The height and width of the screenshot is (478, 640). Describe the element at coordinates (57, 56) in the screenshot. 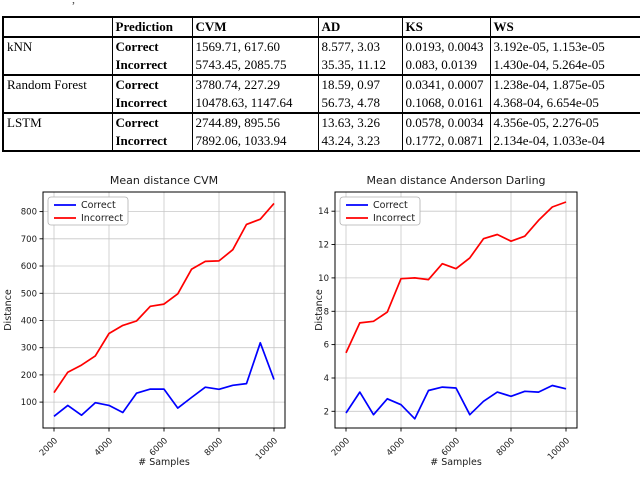

I see `model-label: kNN` at that location.